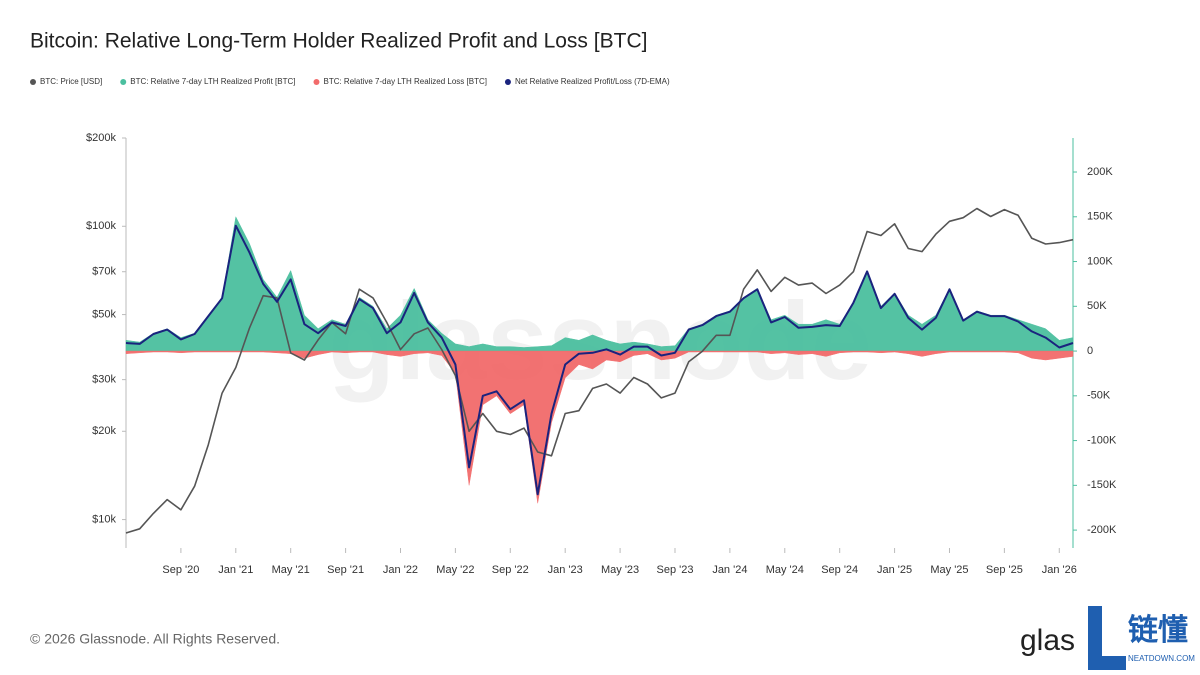  What do you see at coordinates (1100, 261) in the screenshot?
I see `y2-tick-label: 100K` at bounding box center [1100, 261].